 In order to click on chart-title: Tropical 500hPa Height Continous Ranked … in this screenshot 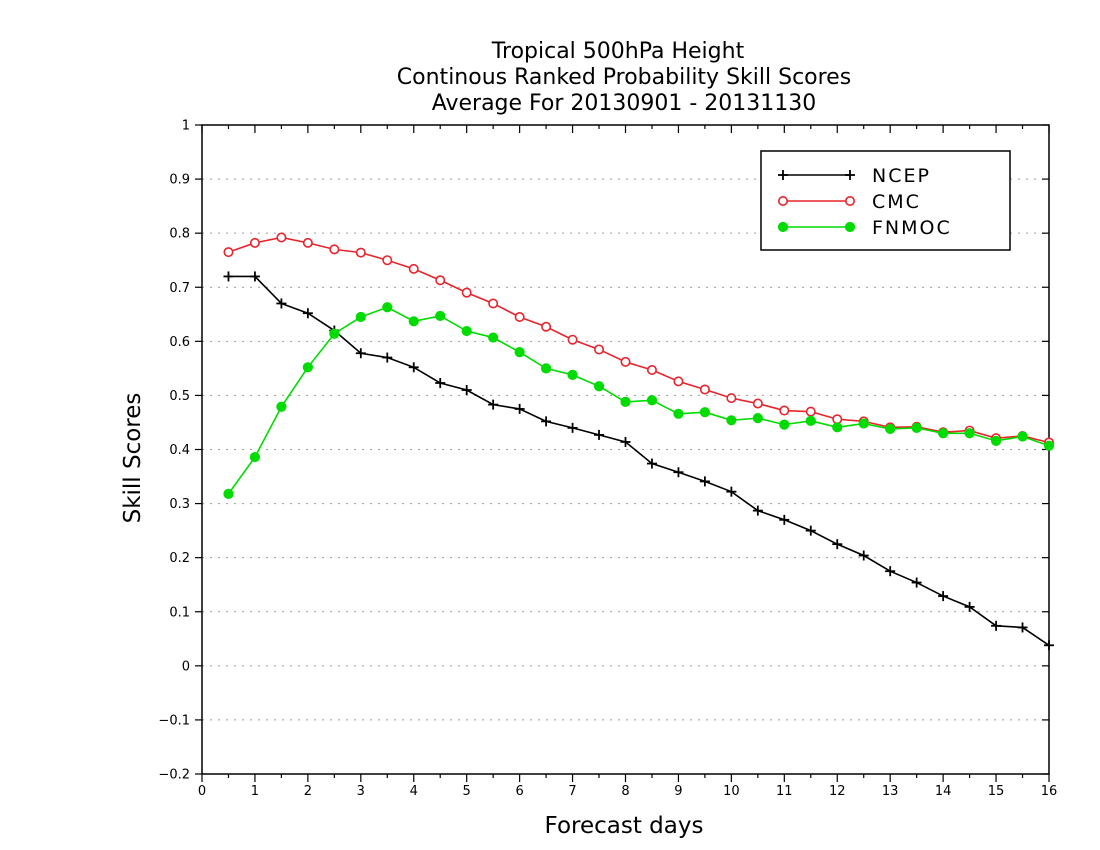, I will do `click(624, 77)`.